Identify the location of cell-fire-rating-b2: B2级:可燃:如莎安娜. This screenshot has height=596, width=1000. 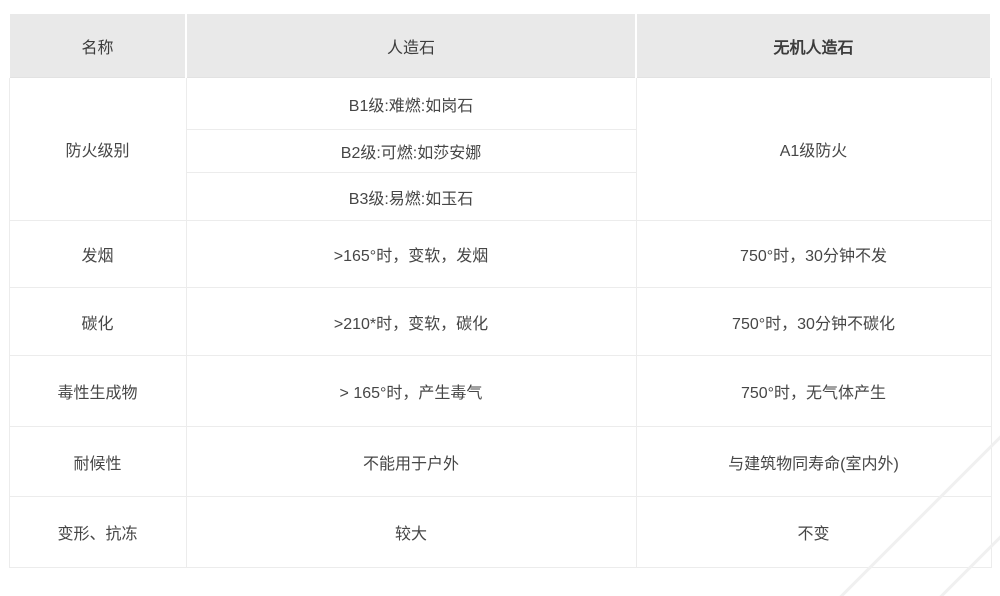
(411, 151).